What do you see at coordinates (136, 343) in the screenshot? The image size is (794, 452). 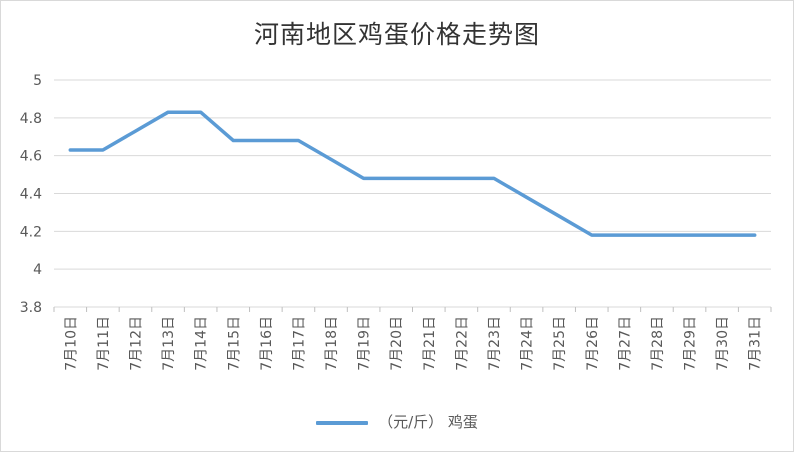 I see `x-tick-label: 7月12日` at bounding box center [136, 343].